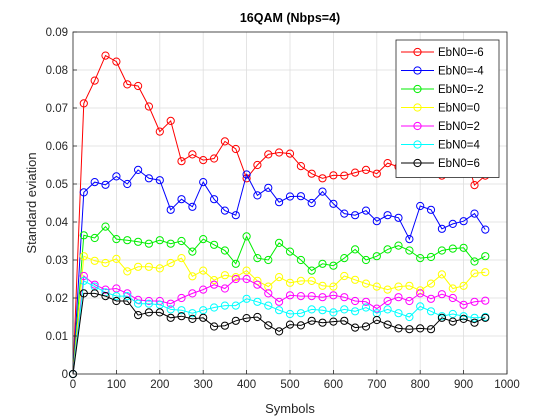 This screenshot has height=420, width=560. What do you see at coordinates (57, 261) in the screenshot?
I see `y-tick-label: 0.03` at bounding box center [57, 261].